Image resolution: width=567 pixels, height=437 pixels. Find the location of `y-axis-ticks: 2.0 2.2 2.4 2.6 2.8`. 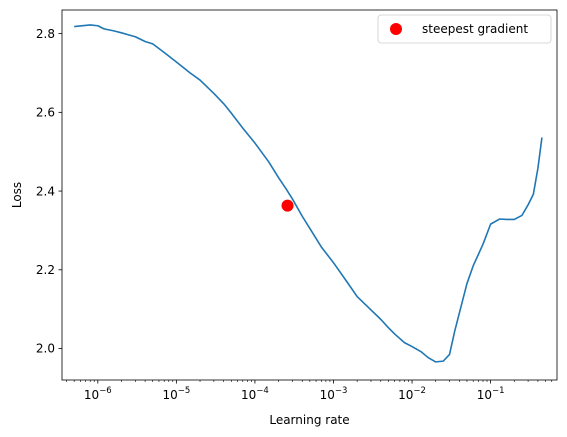

y-axis-ticks: 2.0 2.2 2.4 2.6 2.8 is located at coordinates (49, 191).